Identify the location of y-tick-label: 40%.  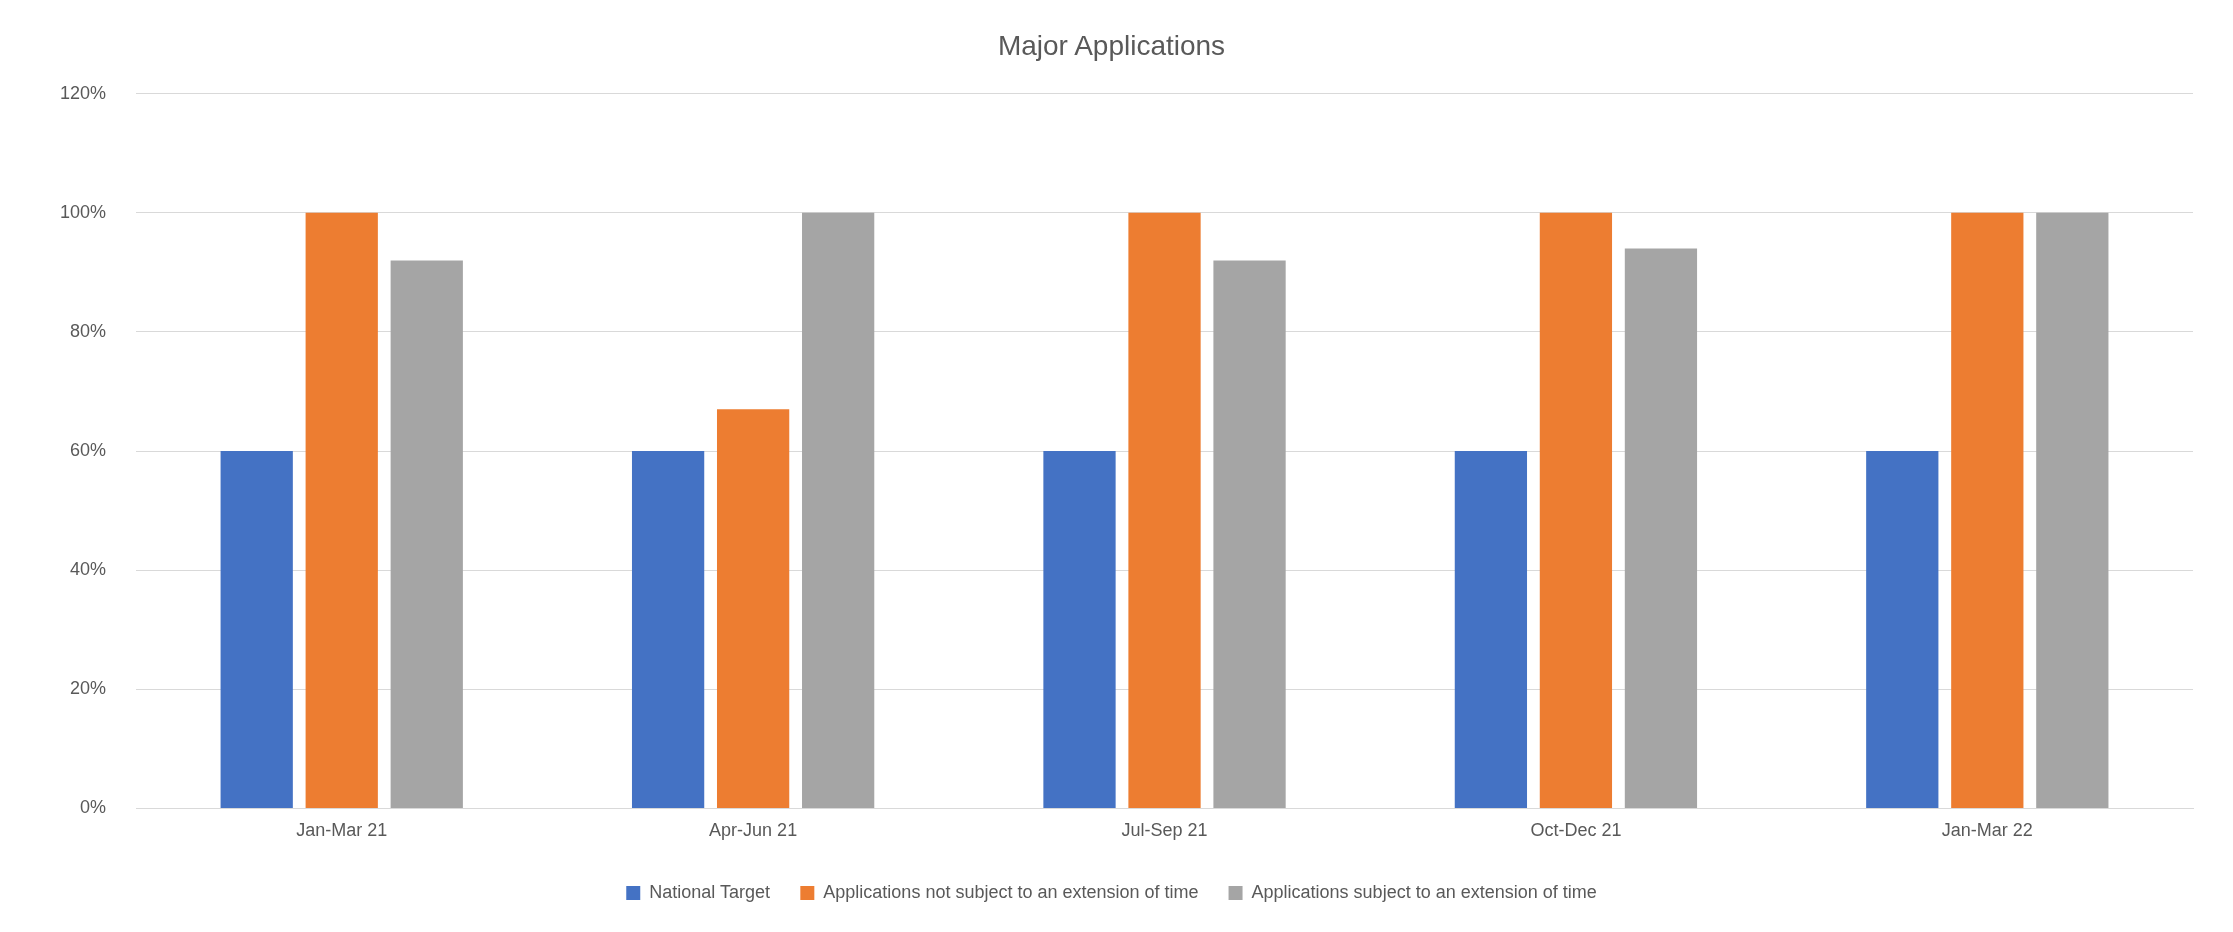
(88, 569).